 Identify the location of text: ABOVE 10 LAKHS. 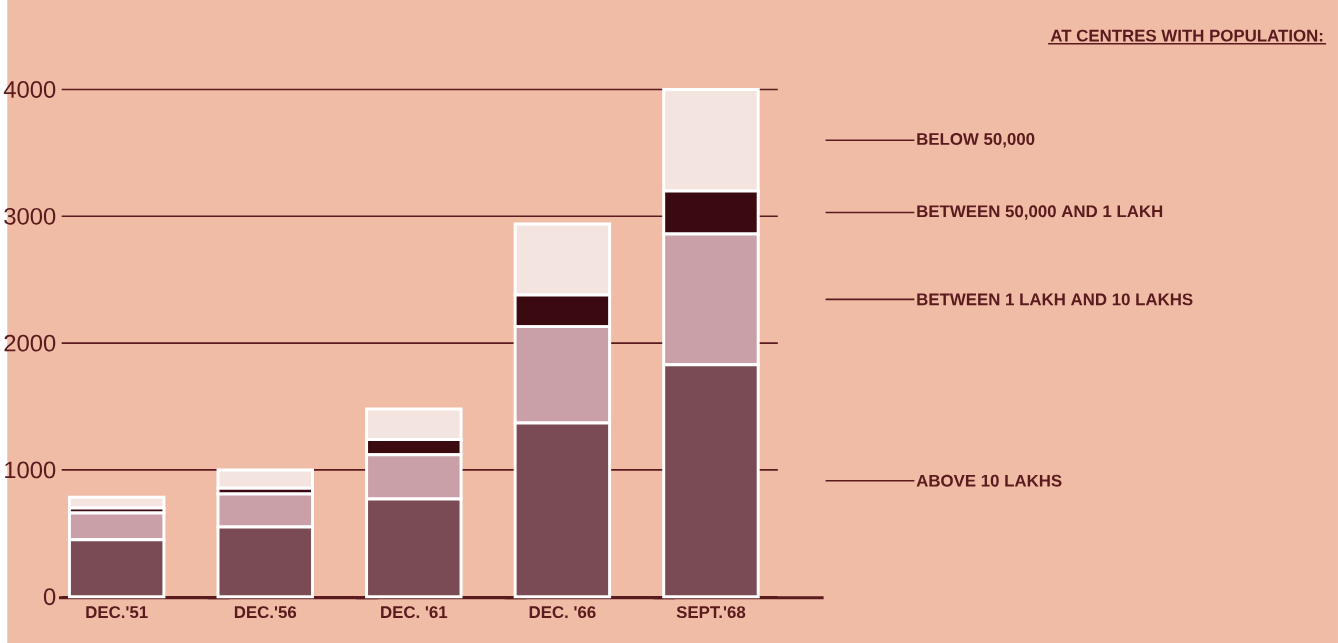
(989, 480).